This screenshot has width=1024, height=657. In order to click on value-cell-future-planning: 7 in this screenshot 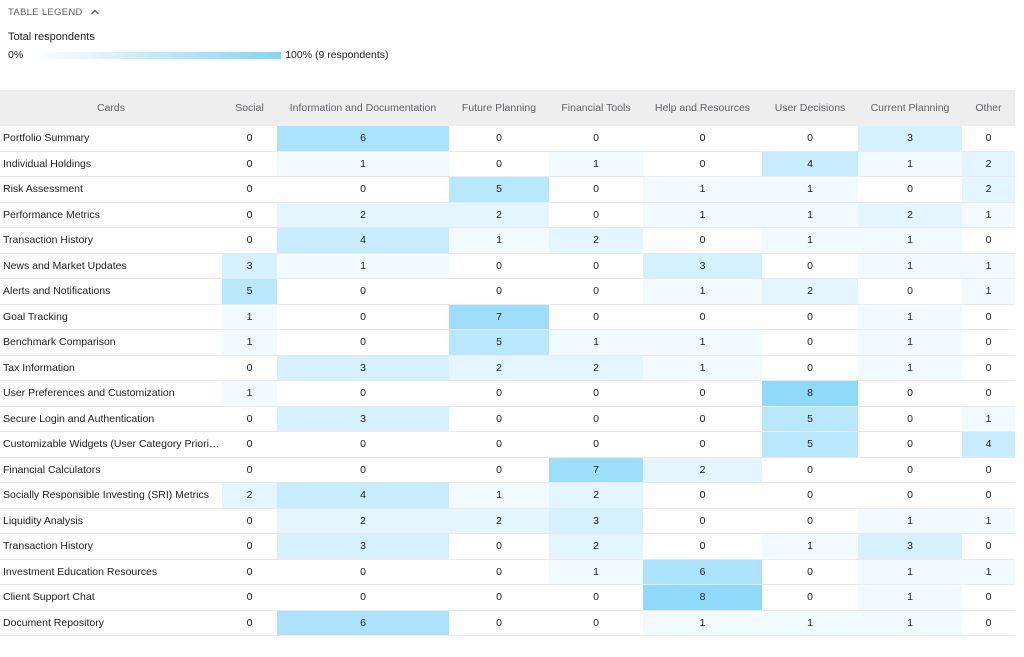, I will do `click(499, 317)`.